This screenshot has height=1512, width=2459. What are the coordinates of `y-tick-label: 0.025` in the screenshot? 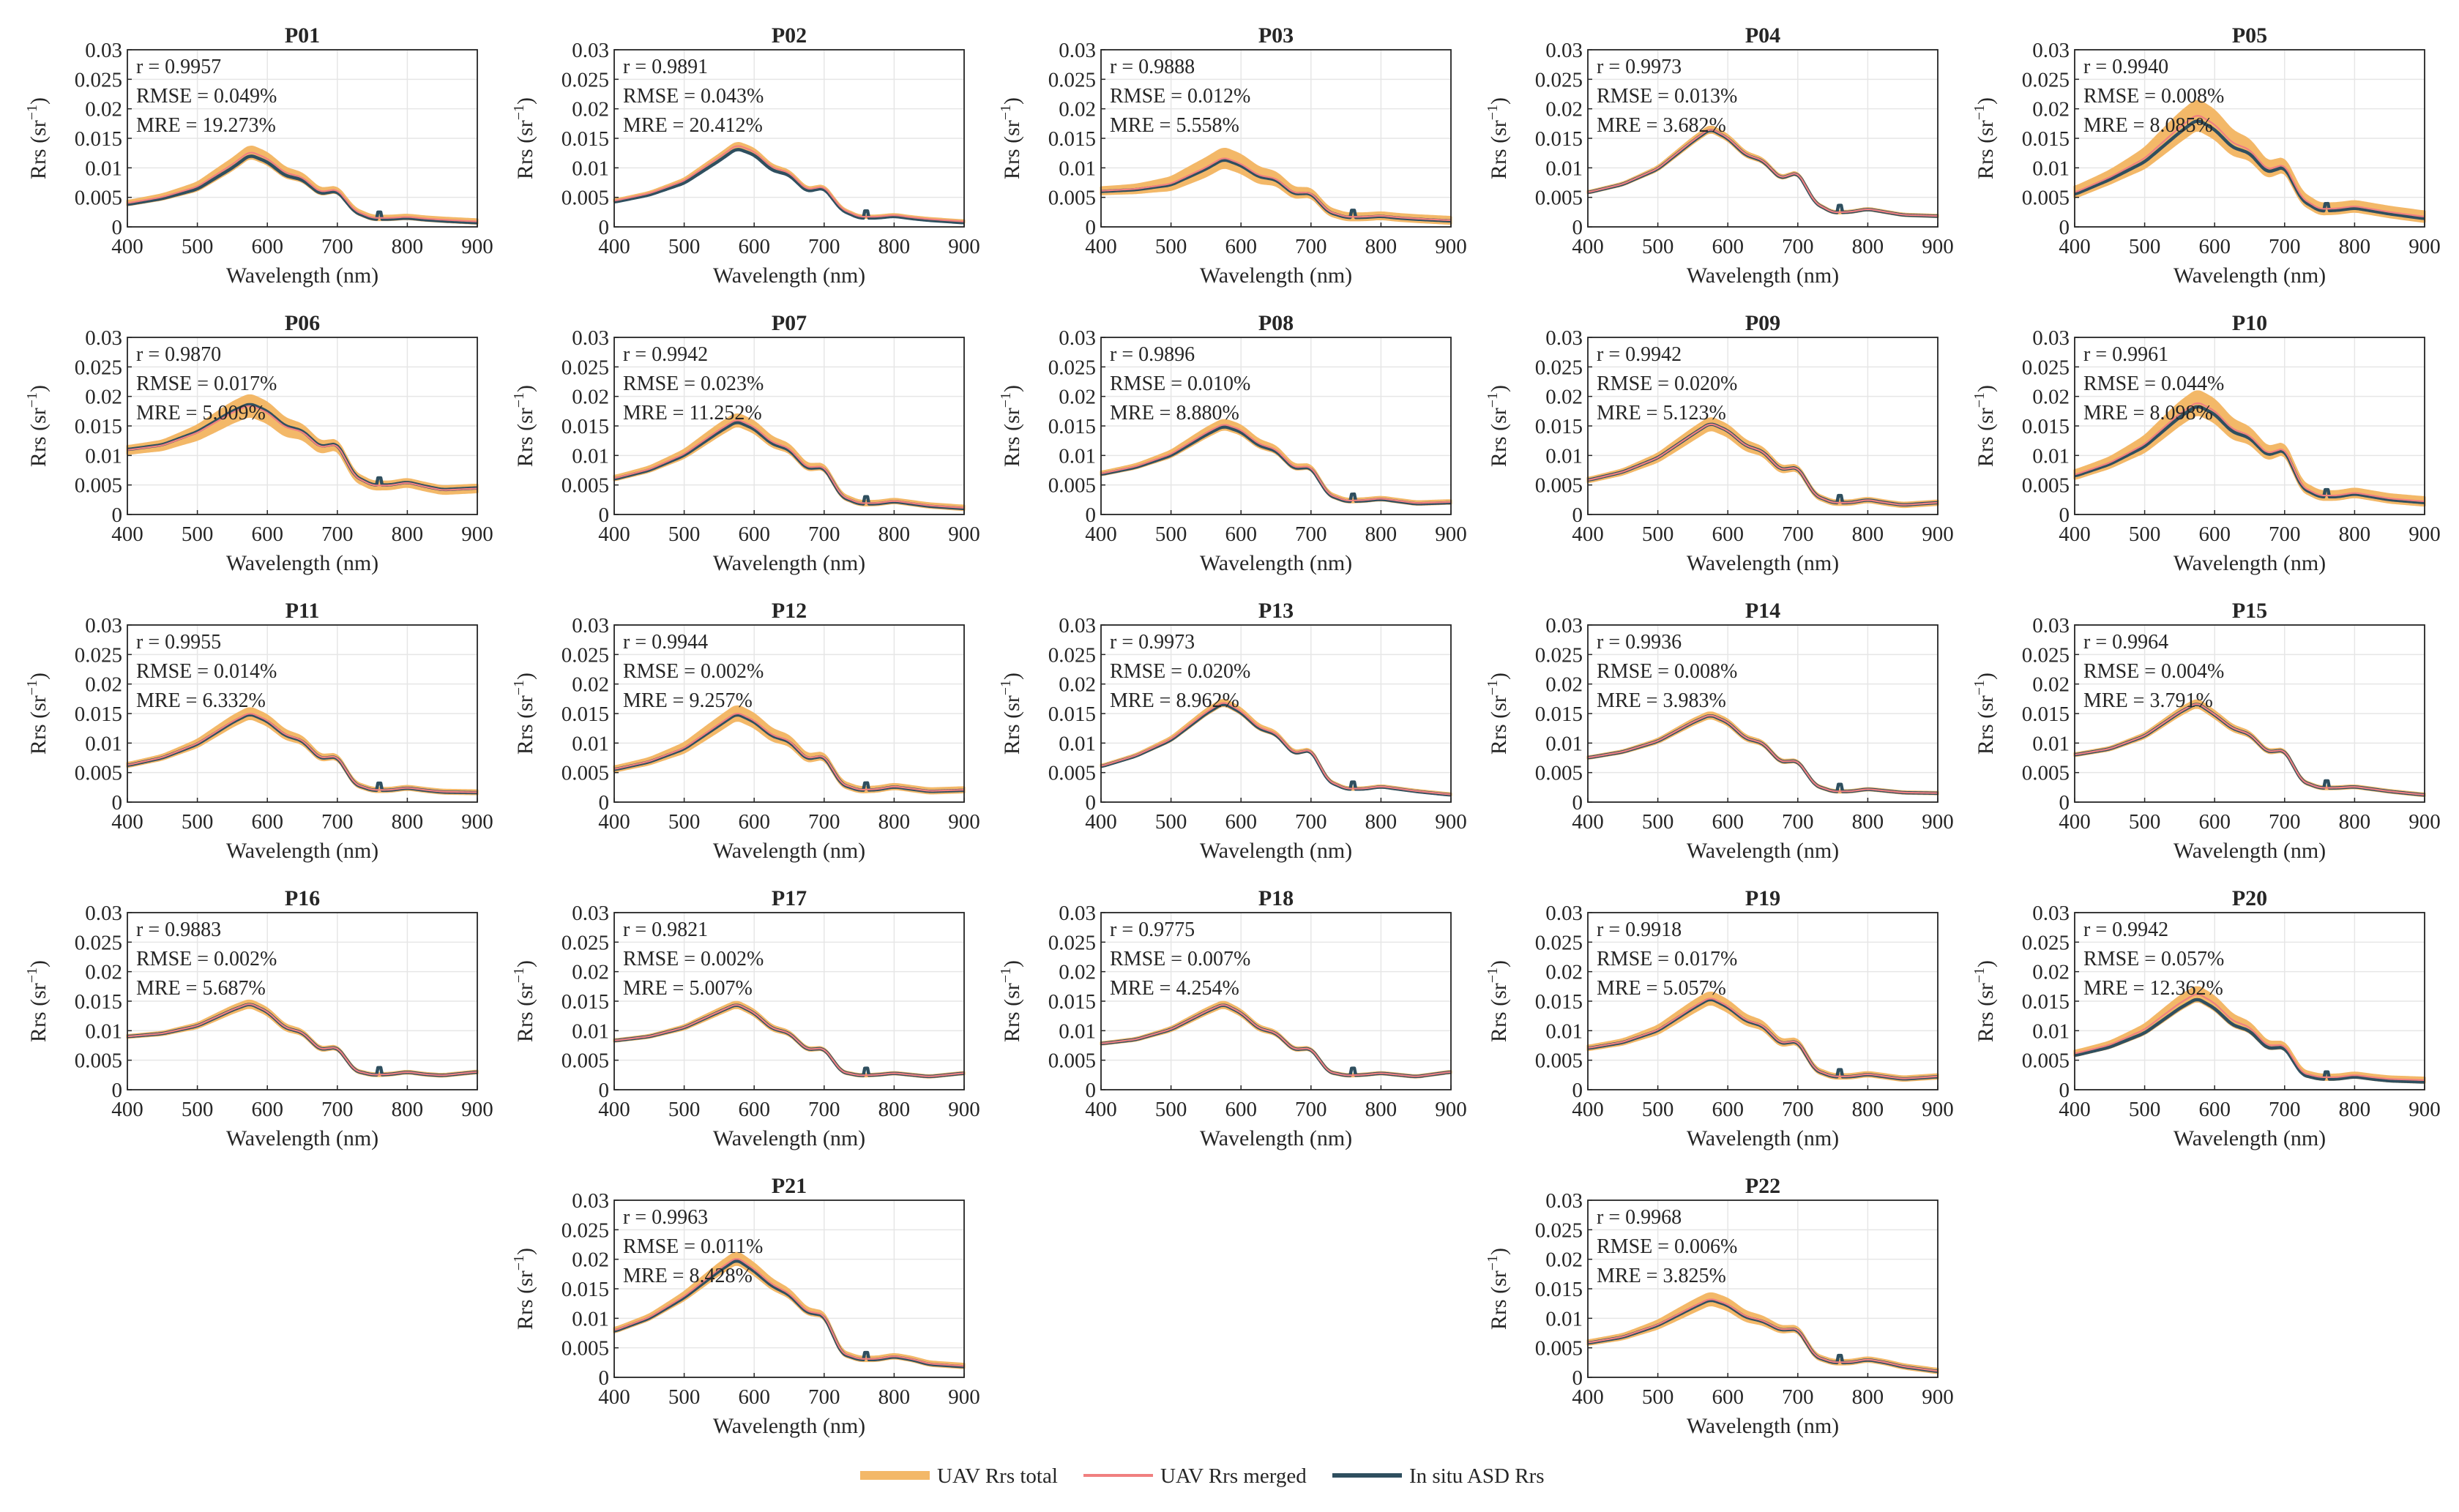 It's located at (585, 367).